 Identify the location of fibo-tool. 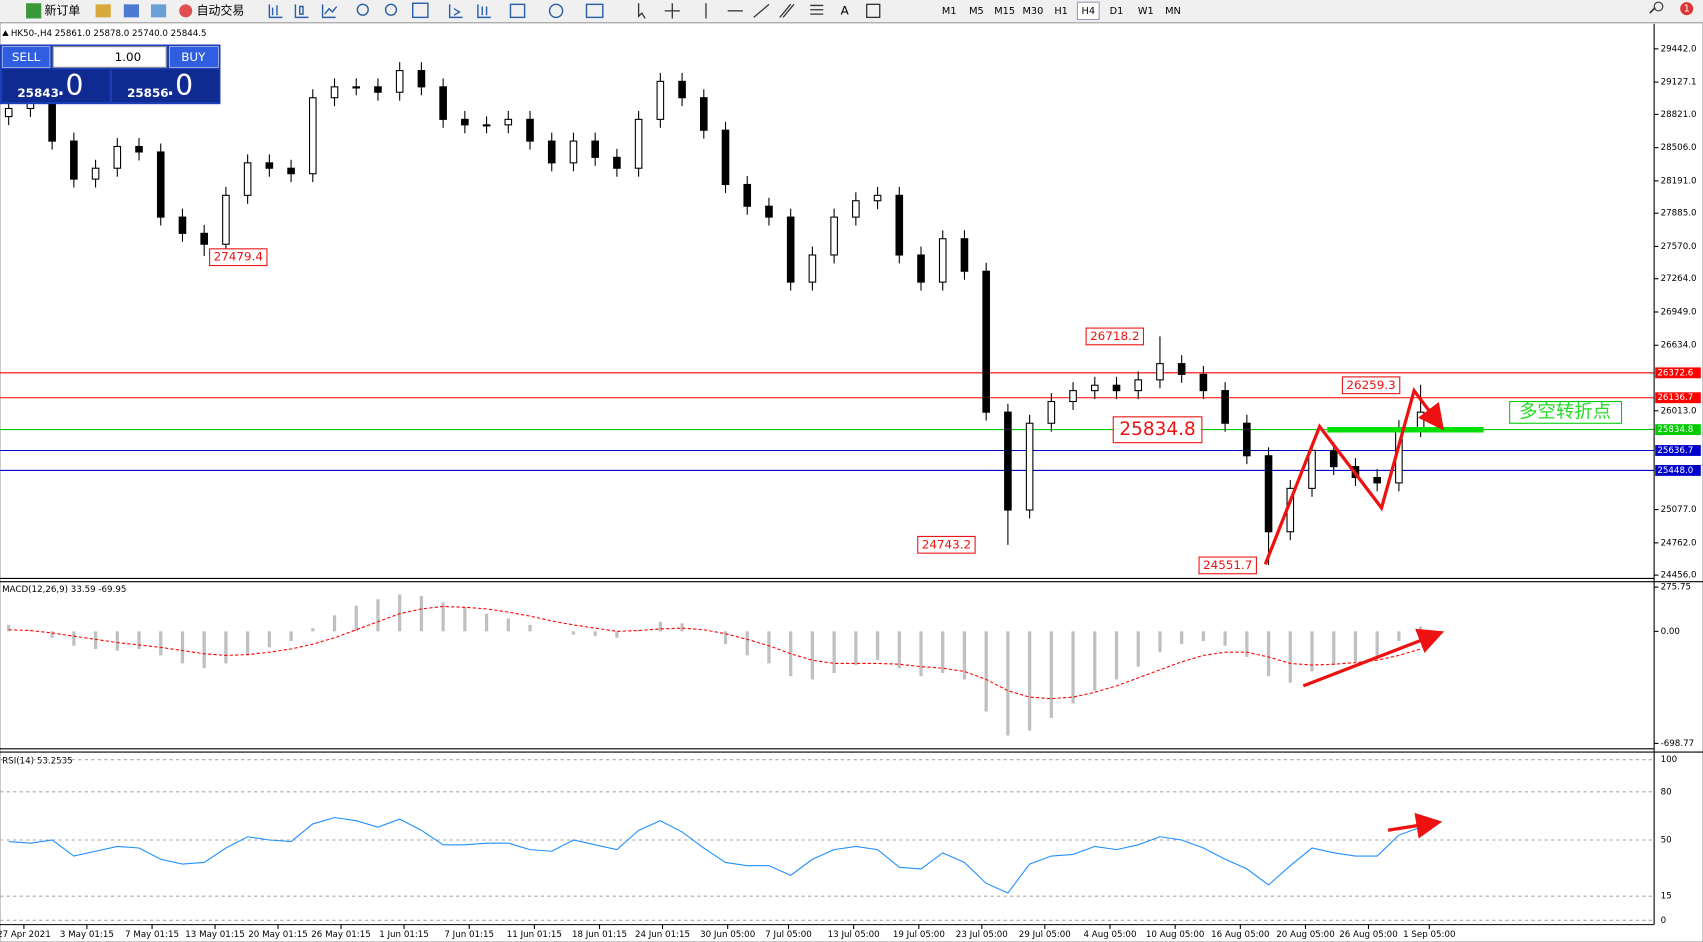
(817, 9).